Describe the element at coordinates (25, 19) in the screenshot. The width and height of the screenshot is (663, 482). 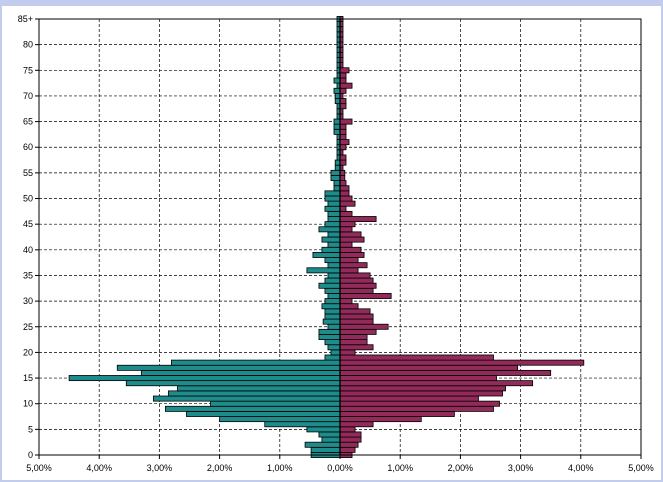
I see `y-tick-label: 85+` at that location.